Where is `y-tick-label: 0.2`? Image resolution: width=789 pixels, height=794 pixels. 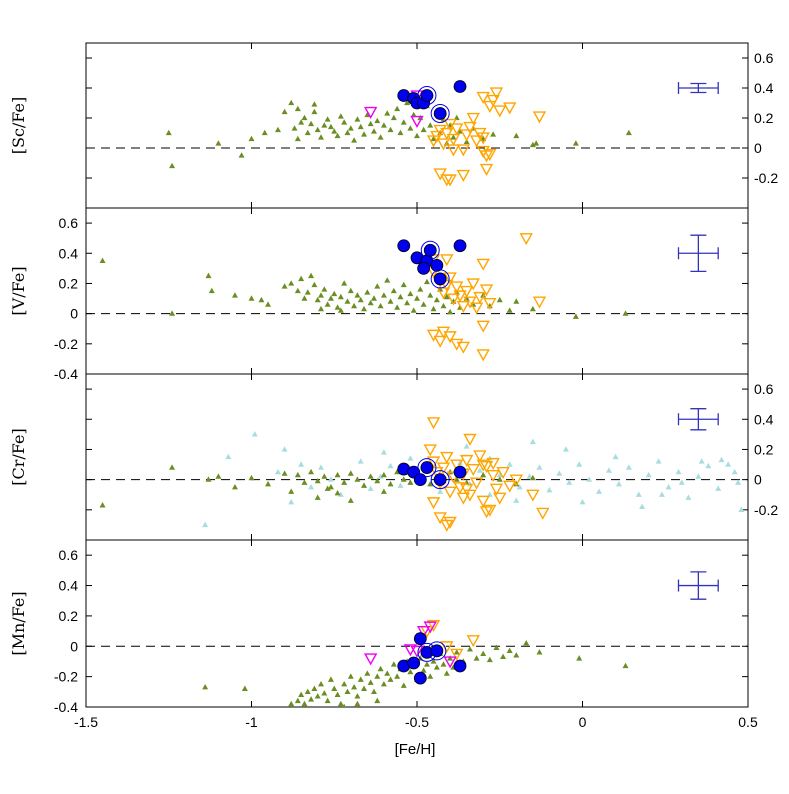
y-tick-label: 0.2 is located at coordinates (69, 616).